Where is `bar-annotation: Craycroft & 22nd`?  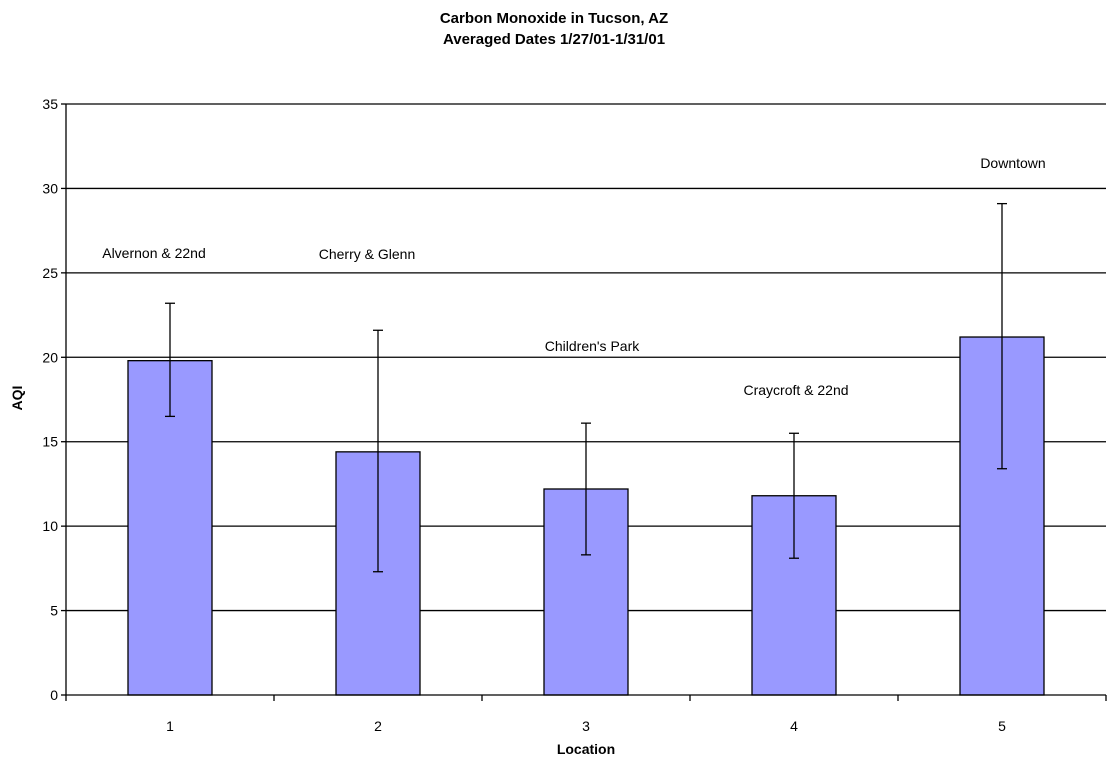 bar-annotation: Craycroft & 22nd is located at coordinates (795, 390).